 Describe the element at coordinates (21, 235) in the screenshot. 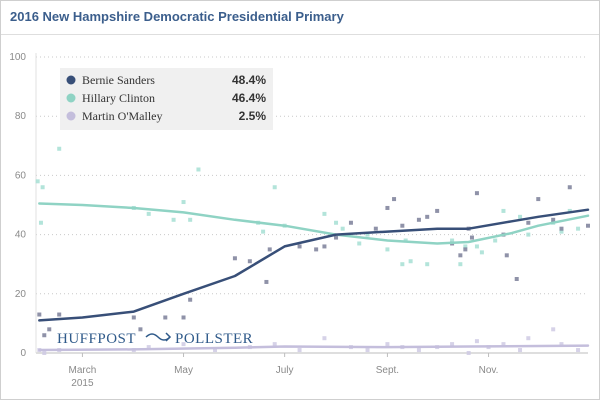

I see `y-tick-label: 40` at that location.